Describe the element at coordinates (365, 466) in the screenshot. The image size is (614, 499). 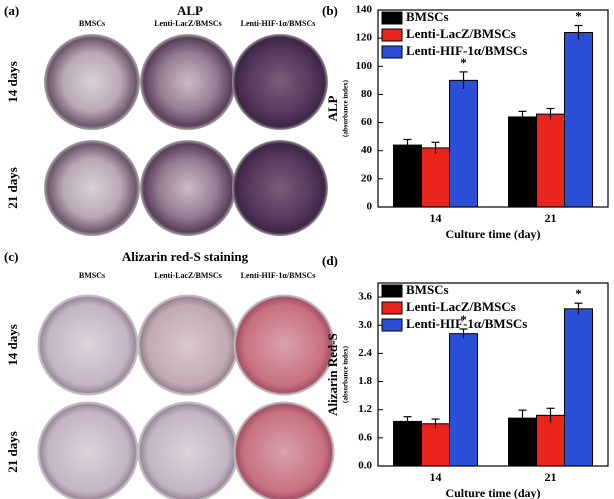
I see `y-tick-label: 0.0` at that location.